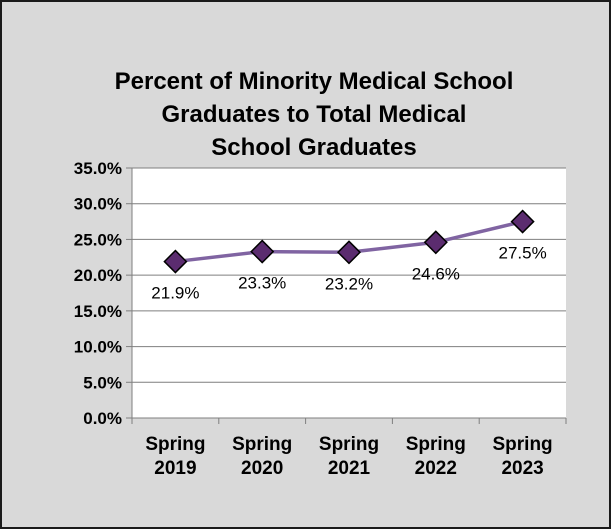 This screenshot has width=611, height=531. What do you see at coordinates (436, 456) in the screenshot?
I see `x-tick-label-3: Spring 2022` at bounding box center [436, 456].